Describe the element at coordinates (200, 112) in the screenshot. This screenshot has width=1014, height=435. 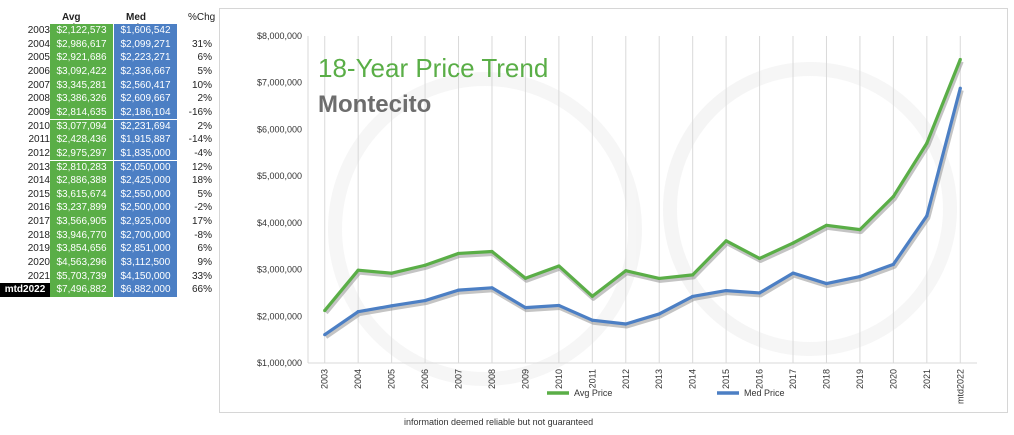
I see `pct-change-cell: -16%` at that location.